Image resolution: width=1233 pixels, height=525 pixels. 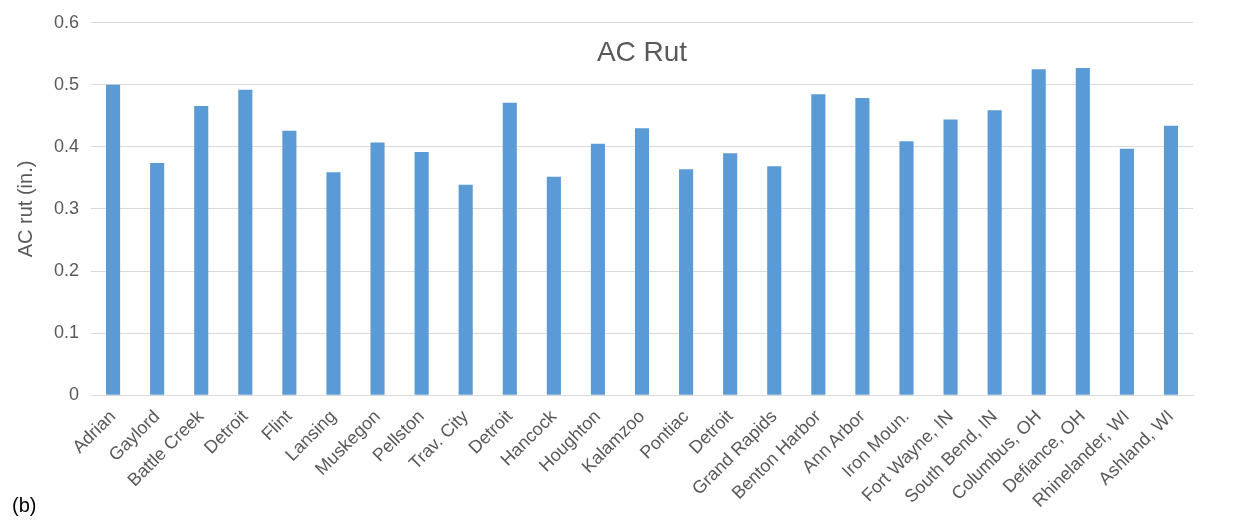 I want to click on y-tick-label: 0, so click(x=74, y=394).